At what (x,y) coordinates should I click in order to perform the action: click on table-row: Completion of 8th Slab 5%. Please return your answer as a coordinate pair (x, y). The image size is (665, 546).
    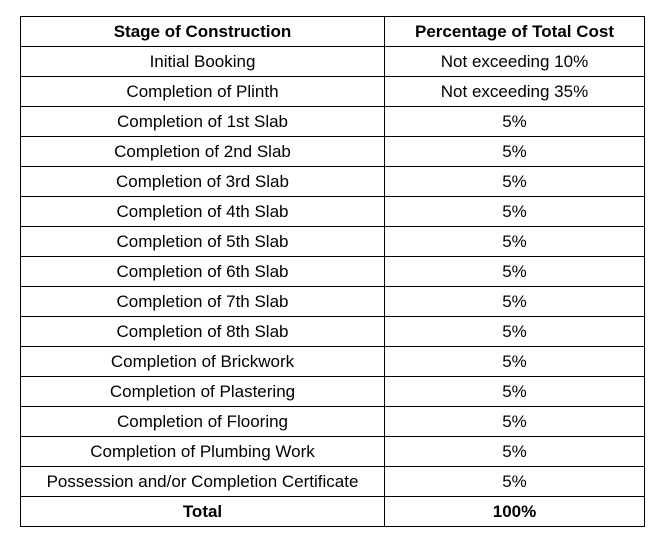
    Looking at the image, I should click on (332, 331).